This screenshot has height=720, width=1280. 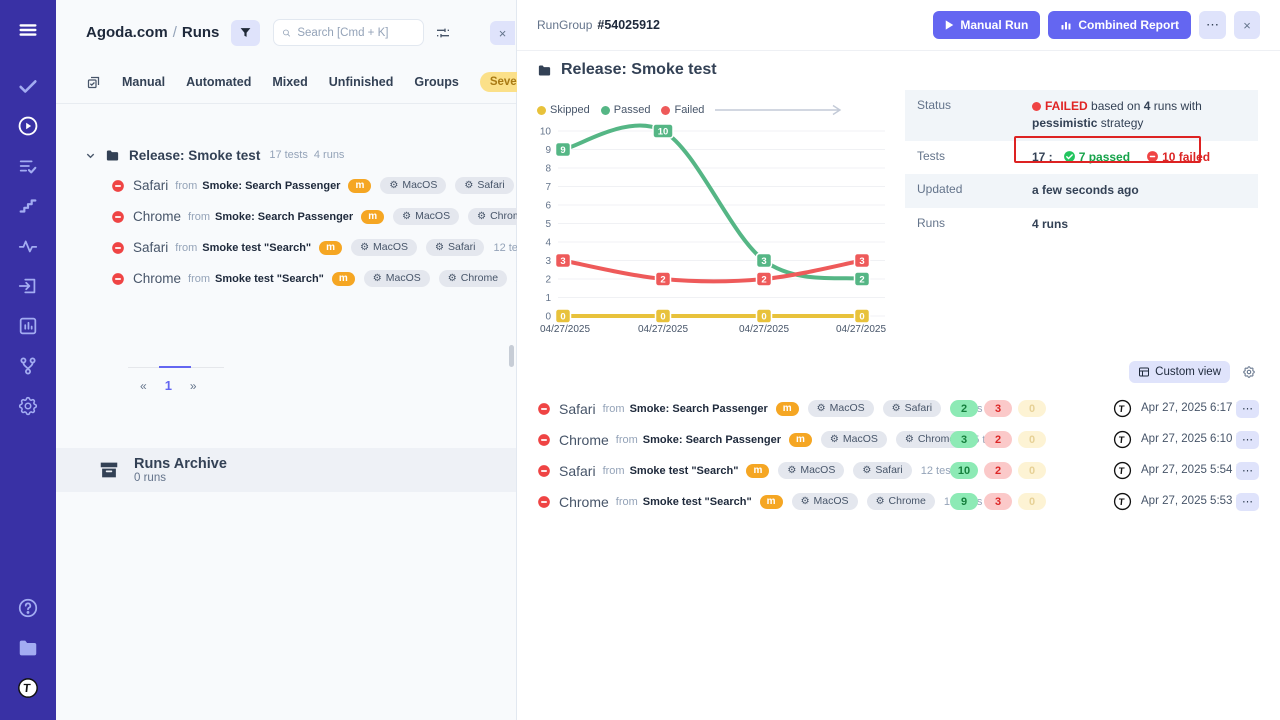 I want to click on skipped-count-pill: 0, so click(x=1032, y=470).